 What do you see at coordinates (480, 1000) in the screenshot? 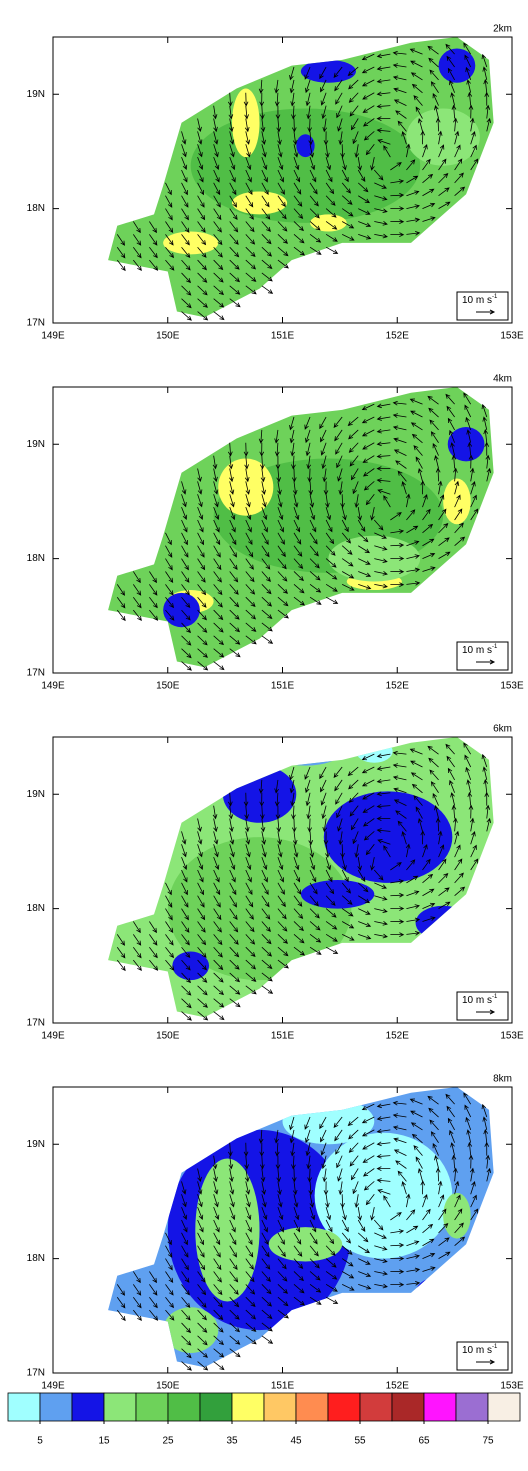
I see `reference-vector-label: 10 m s-1` at bounding box center [480, 1000].